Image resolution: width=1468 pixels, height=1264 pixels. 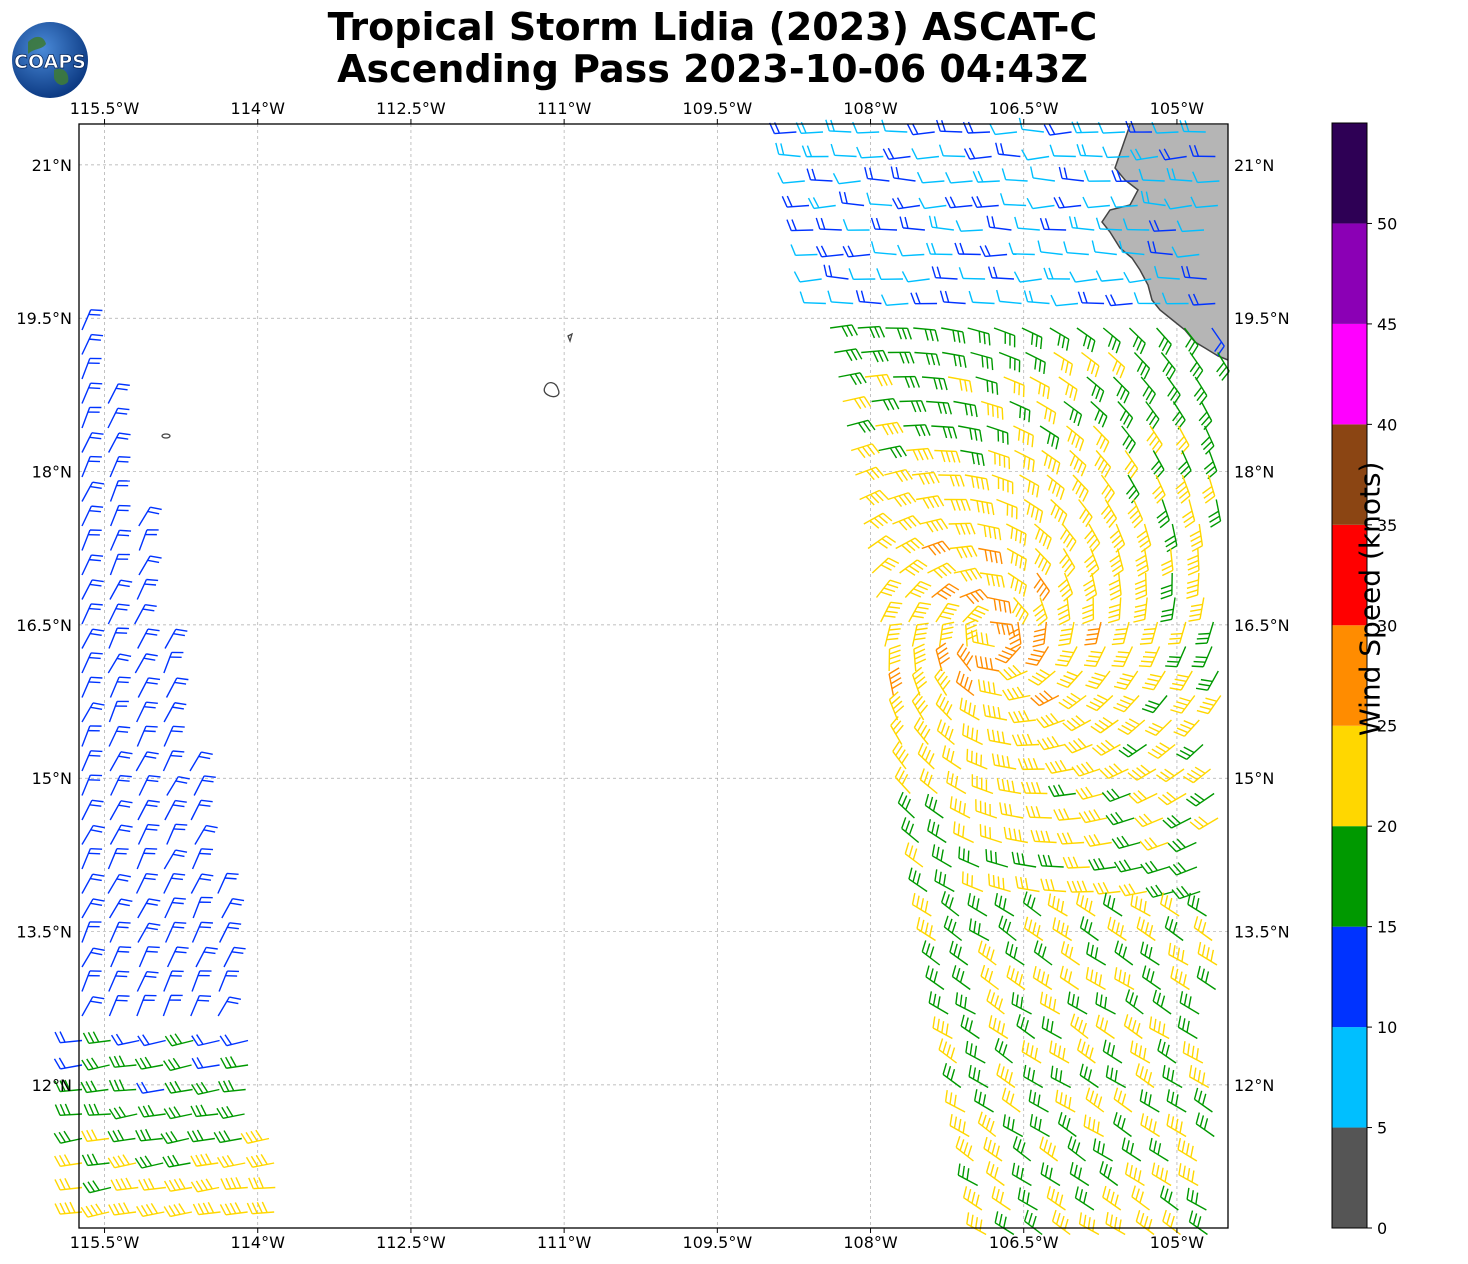 I want to click on chart-title-line-1: Tropical Storm Lidia (2023) ASCAT-C, so click(x=712, y=27).